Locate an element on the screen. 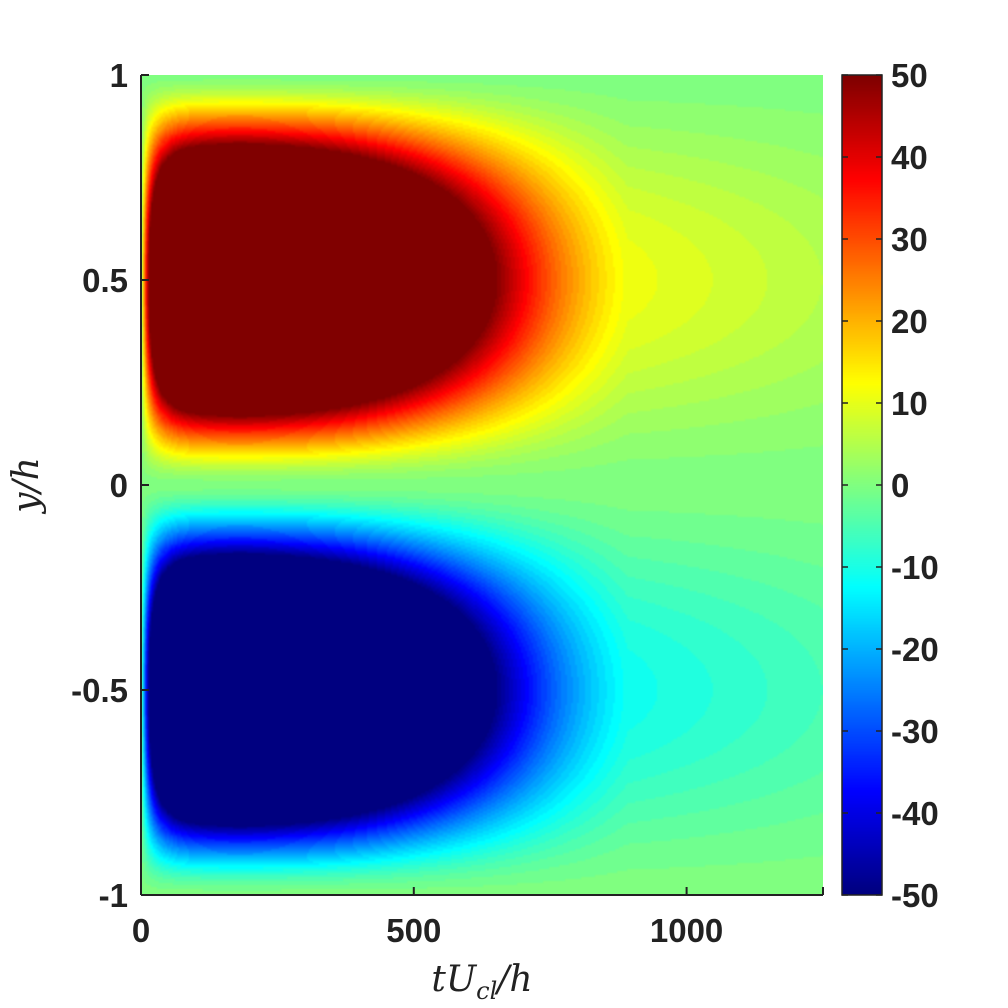 The height and width of the screenshot is (1008, 1008). colorbar-tick-label: -30 is located at coordinates (915, 731).